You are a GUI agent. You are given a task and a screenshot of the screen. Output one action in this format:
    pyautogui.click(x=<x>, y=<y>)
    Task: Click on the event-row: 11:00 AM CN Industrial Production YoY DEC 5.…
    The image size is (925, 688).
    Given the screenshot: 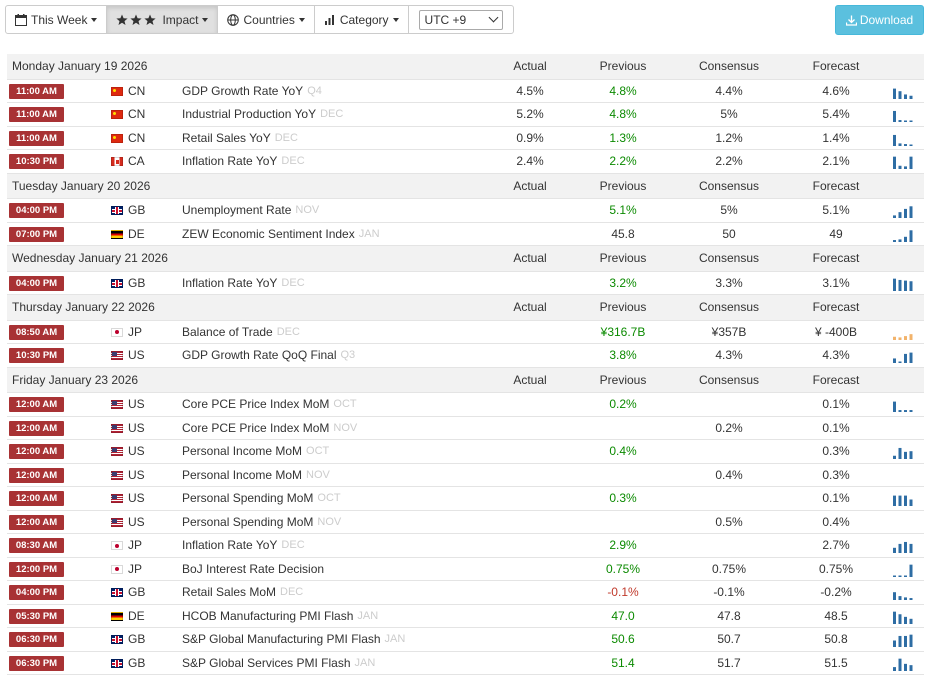 What is the action you would take?
    pyautogui.click(x=465, y=115)
    